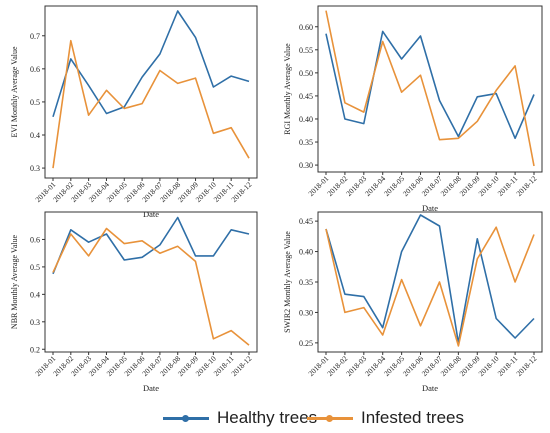 The width and height of the screenshot is (550, 433). What do you see at coordinates (306, 50) in the screenshot?
I see `y-tick-label-rgi: 0.55` at bounding box center [306, 50].